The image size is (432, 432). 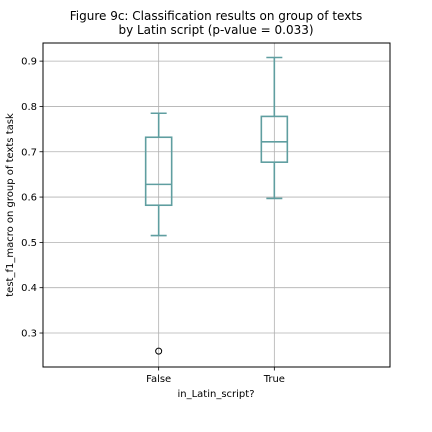 I want to click on y-tick-label: 0.4, so click(x=29, y=288).